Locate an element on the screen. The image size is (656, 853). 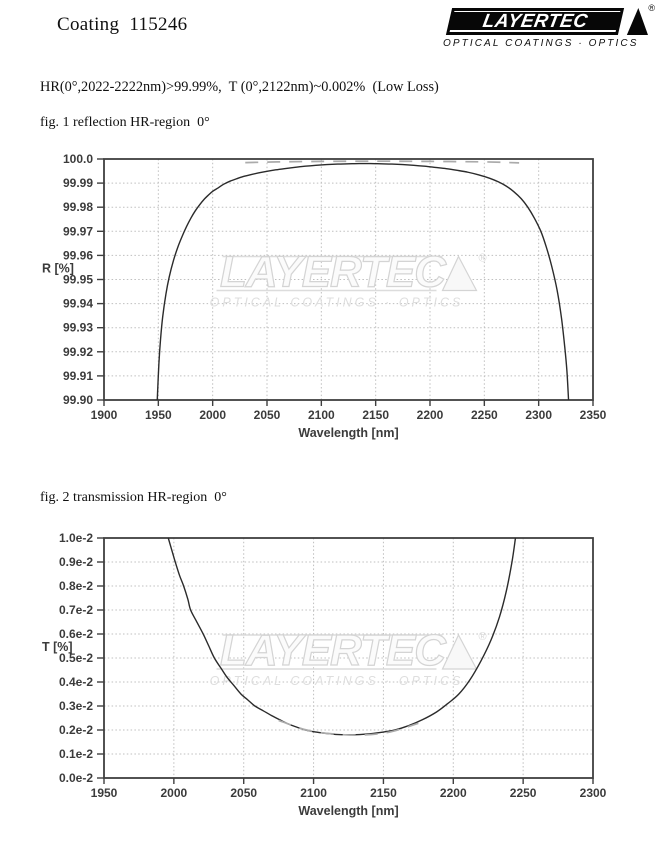
svg-text: 99.97 is located at coordinates (78, 231).